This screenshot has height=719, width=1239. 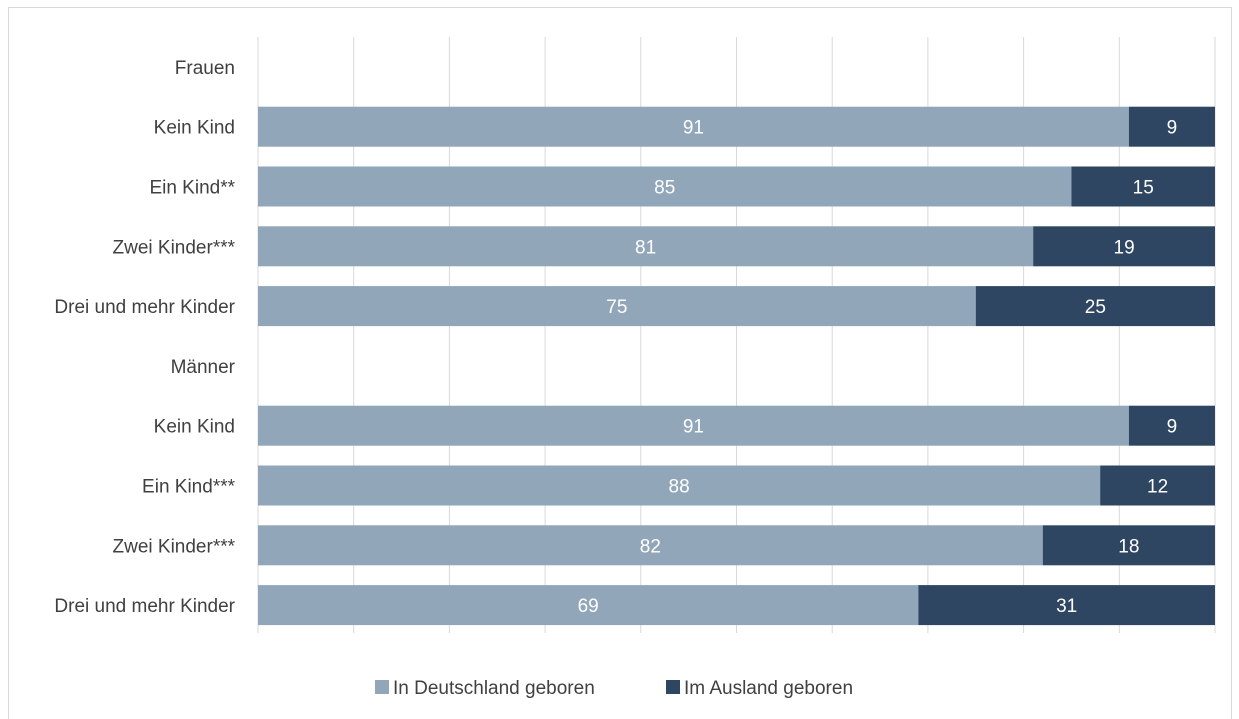 I want to click on data-label: 85, so click(x=664, y=188).